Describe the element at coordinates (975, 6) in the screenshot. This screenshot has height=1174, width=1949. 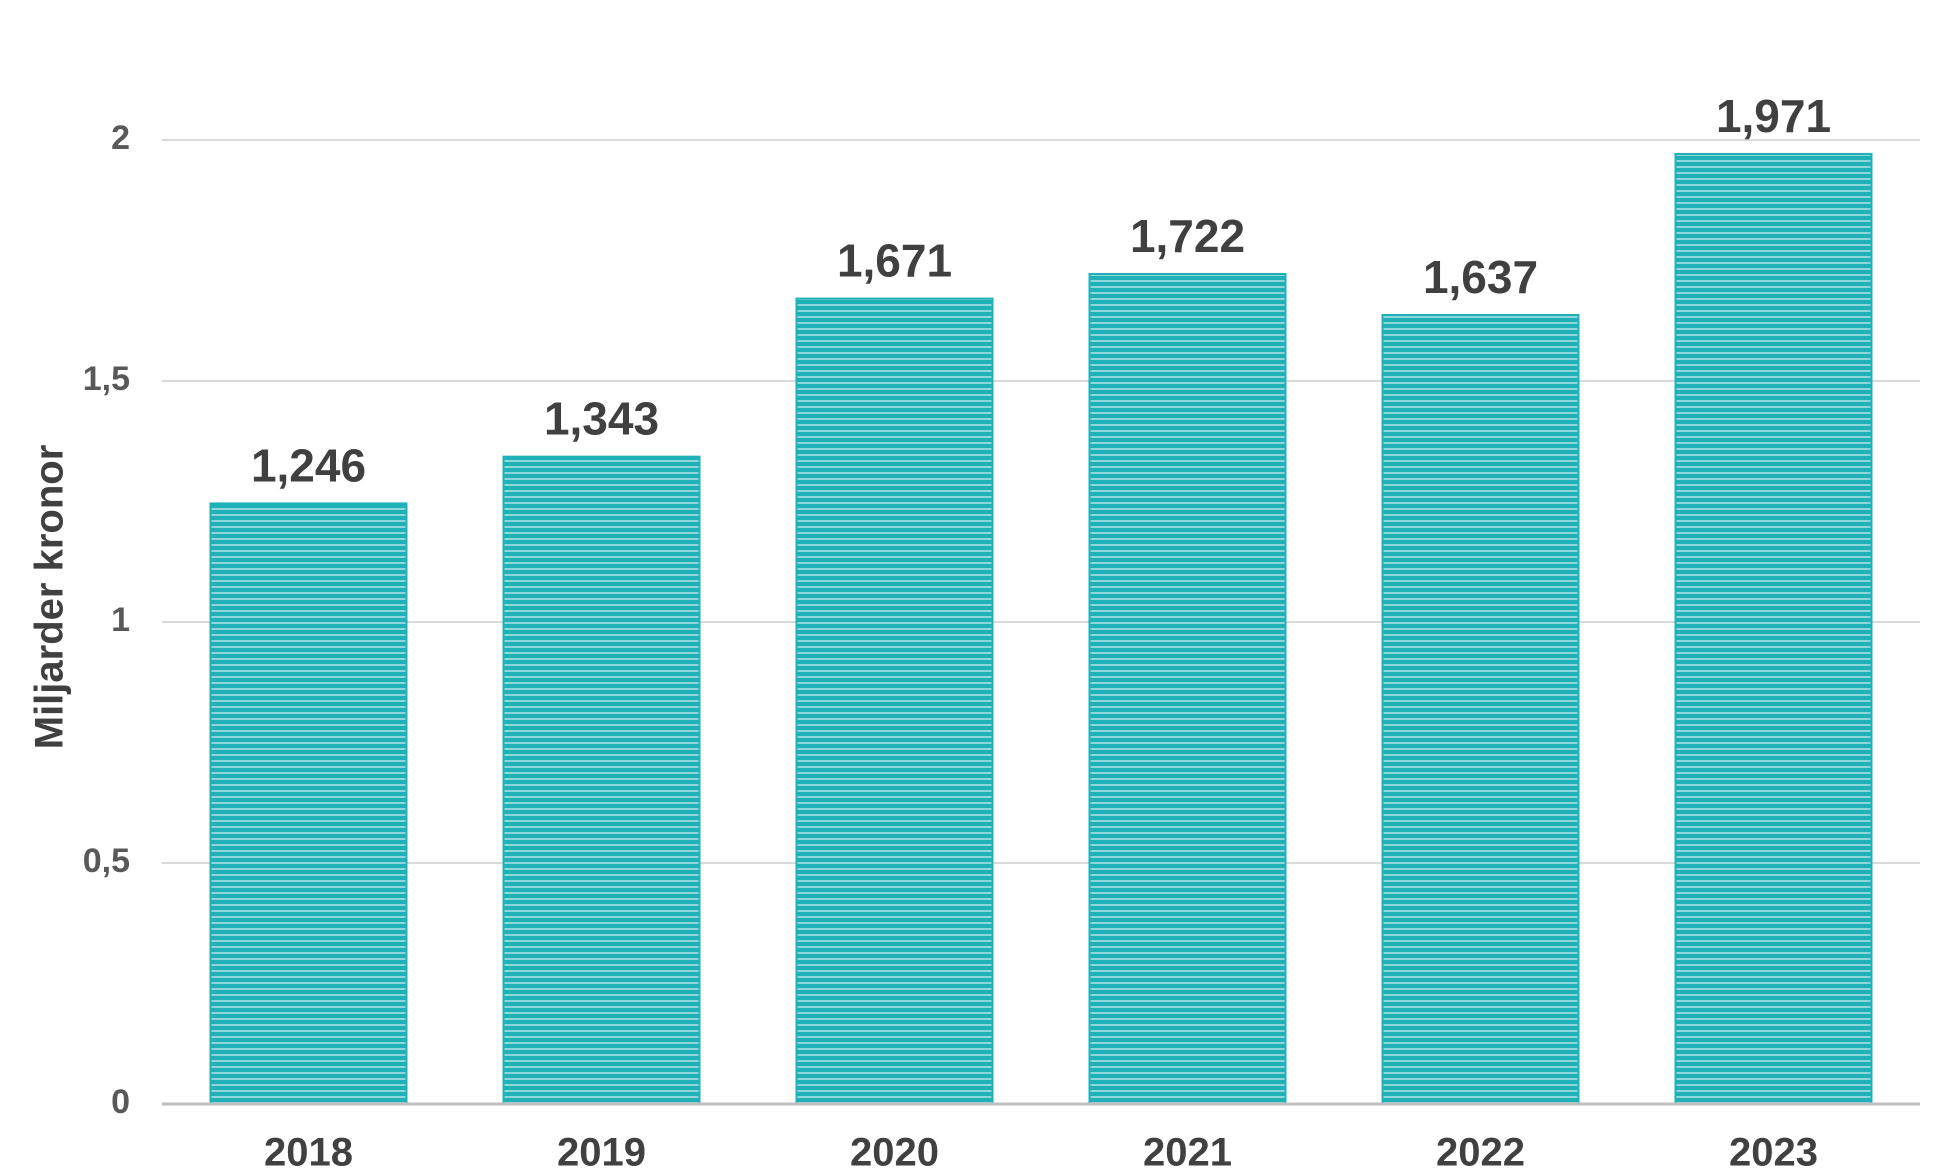
I see `chart-title: Inbetald elektronikskatt 2018-2023` at that location.